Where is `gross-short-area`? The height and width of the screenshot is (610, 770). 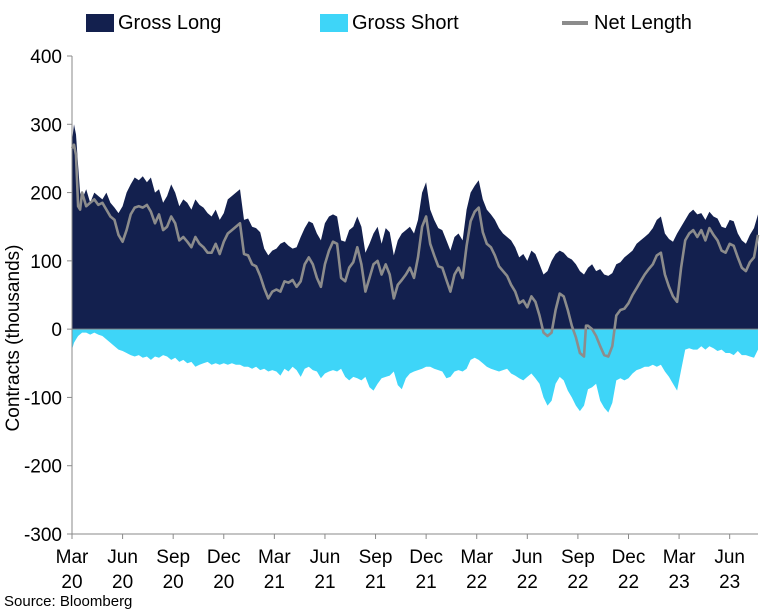
gross-short-area is located at coordinates (415, 371).